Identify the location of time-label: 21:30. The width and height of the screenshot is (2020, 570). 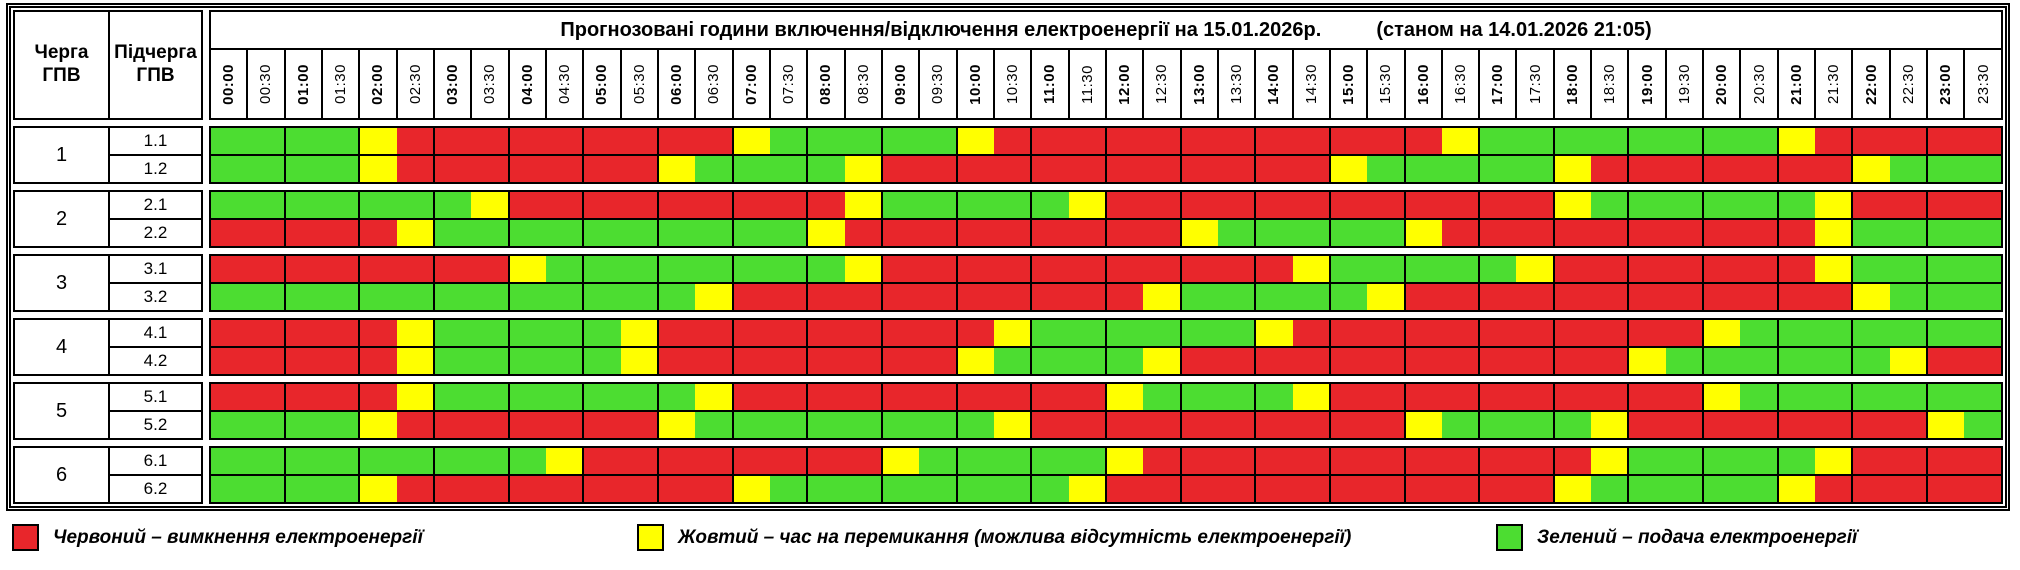
(1834, 84).